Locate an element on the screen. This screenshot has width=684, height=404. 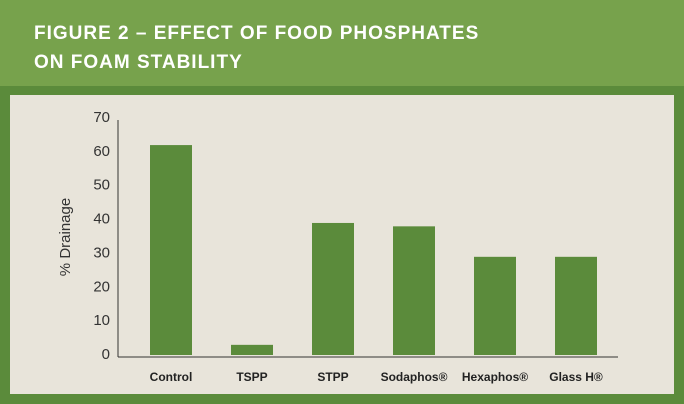
y-tick-label: 50 is located at coordinates (101, 185).